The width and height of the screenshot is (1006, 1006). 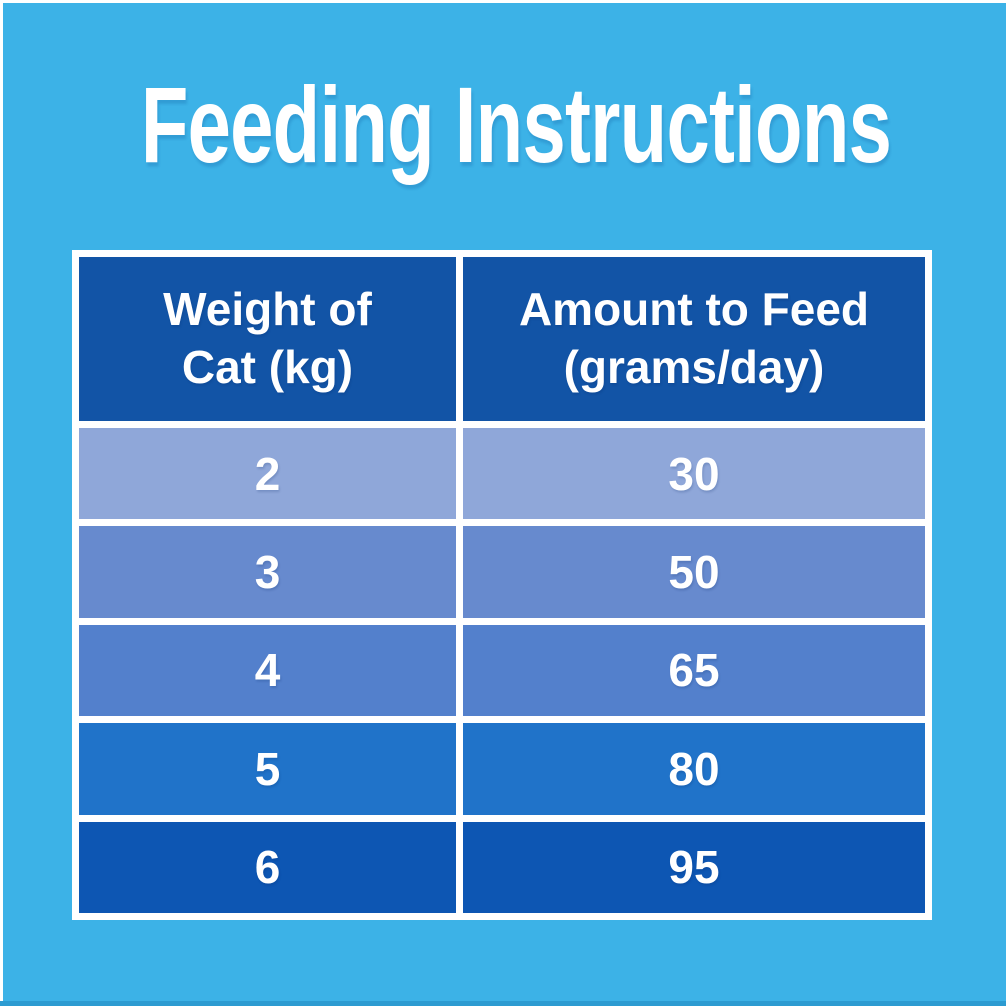 What do you see at coordinates (516, 124) in the screenshot?
I see `page-title: Feeding Instructions` at bounding box center [516, 124].